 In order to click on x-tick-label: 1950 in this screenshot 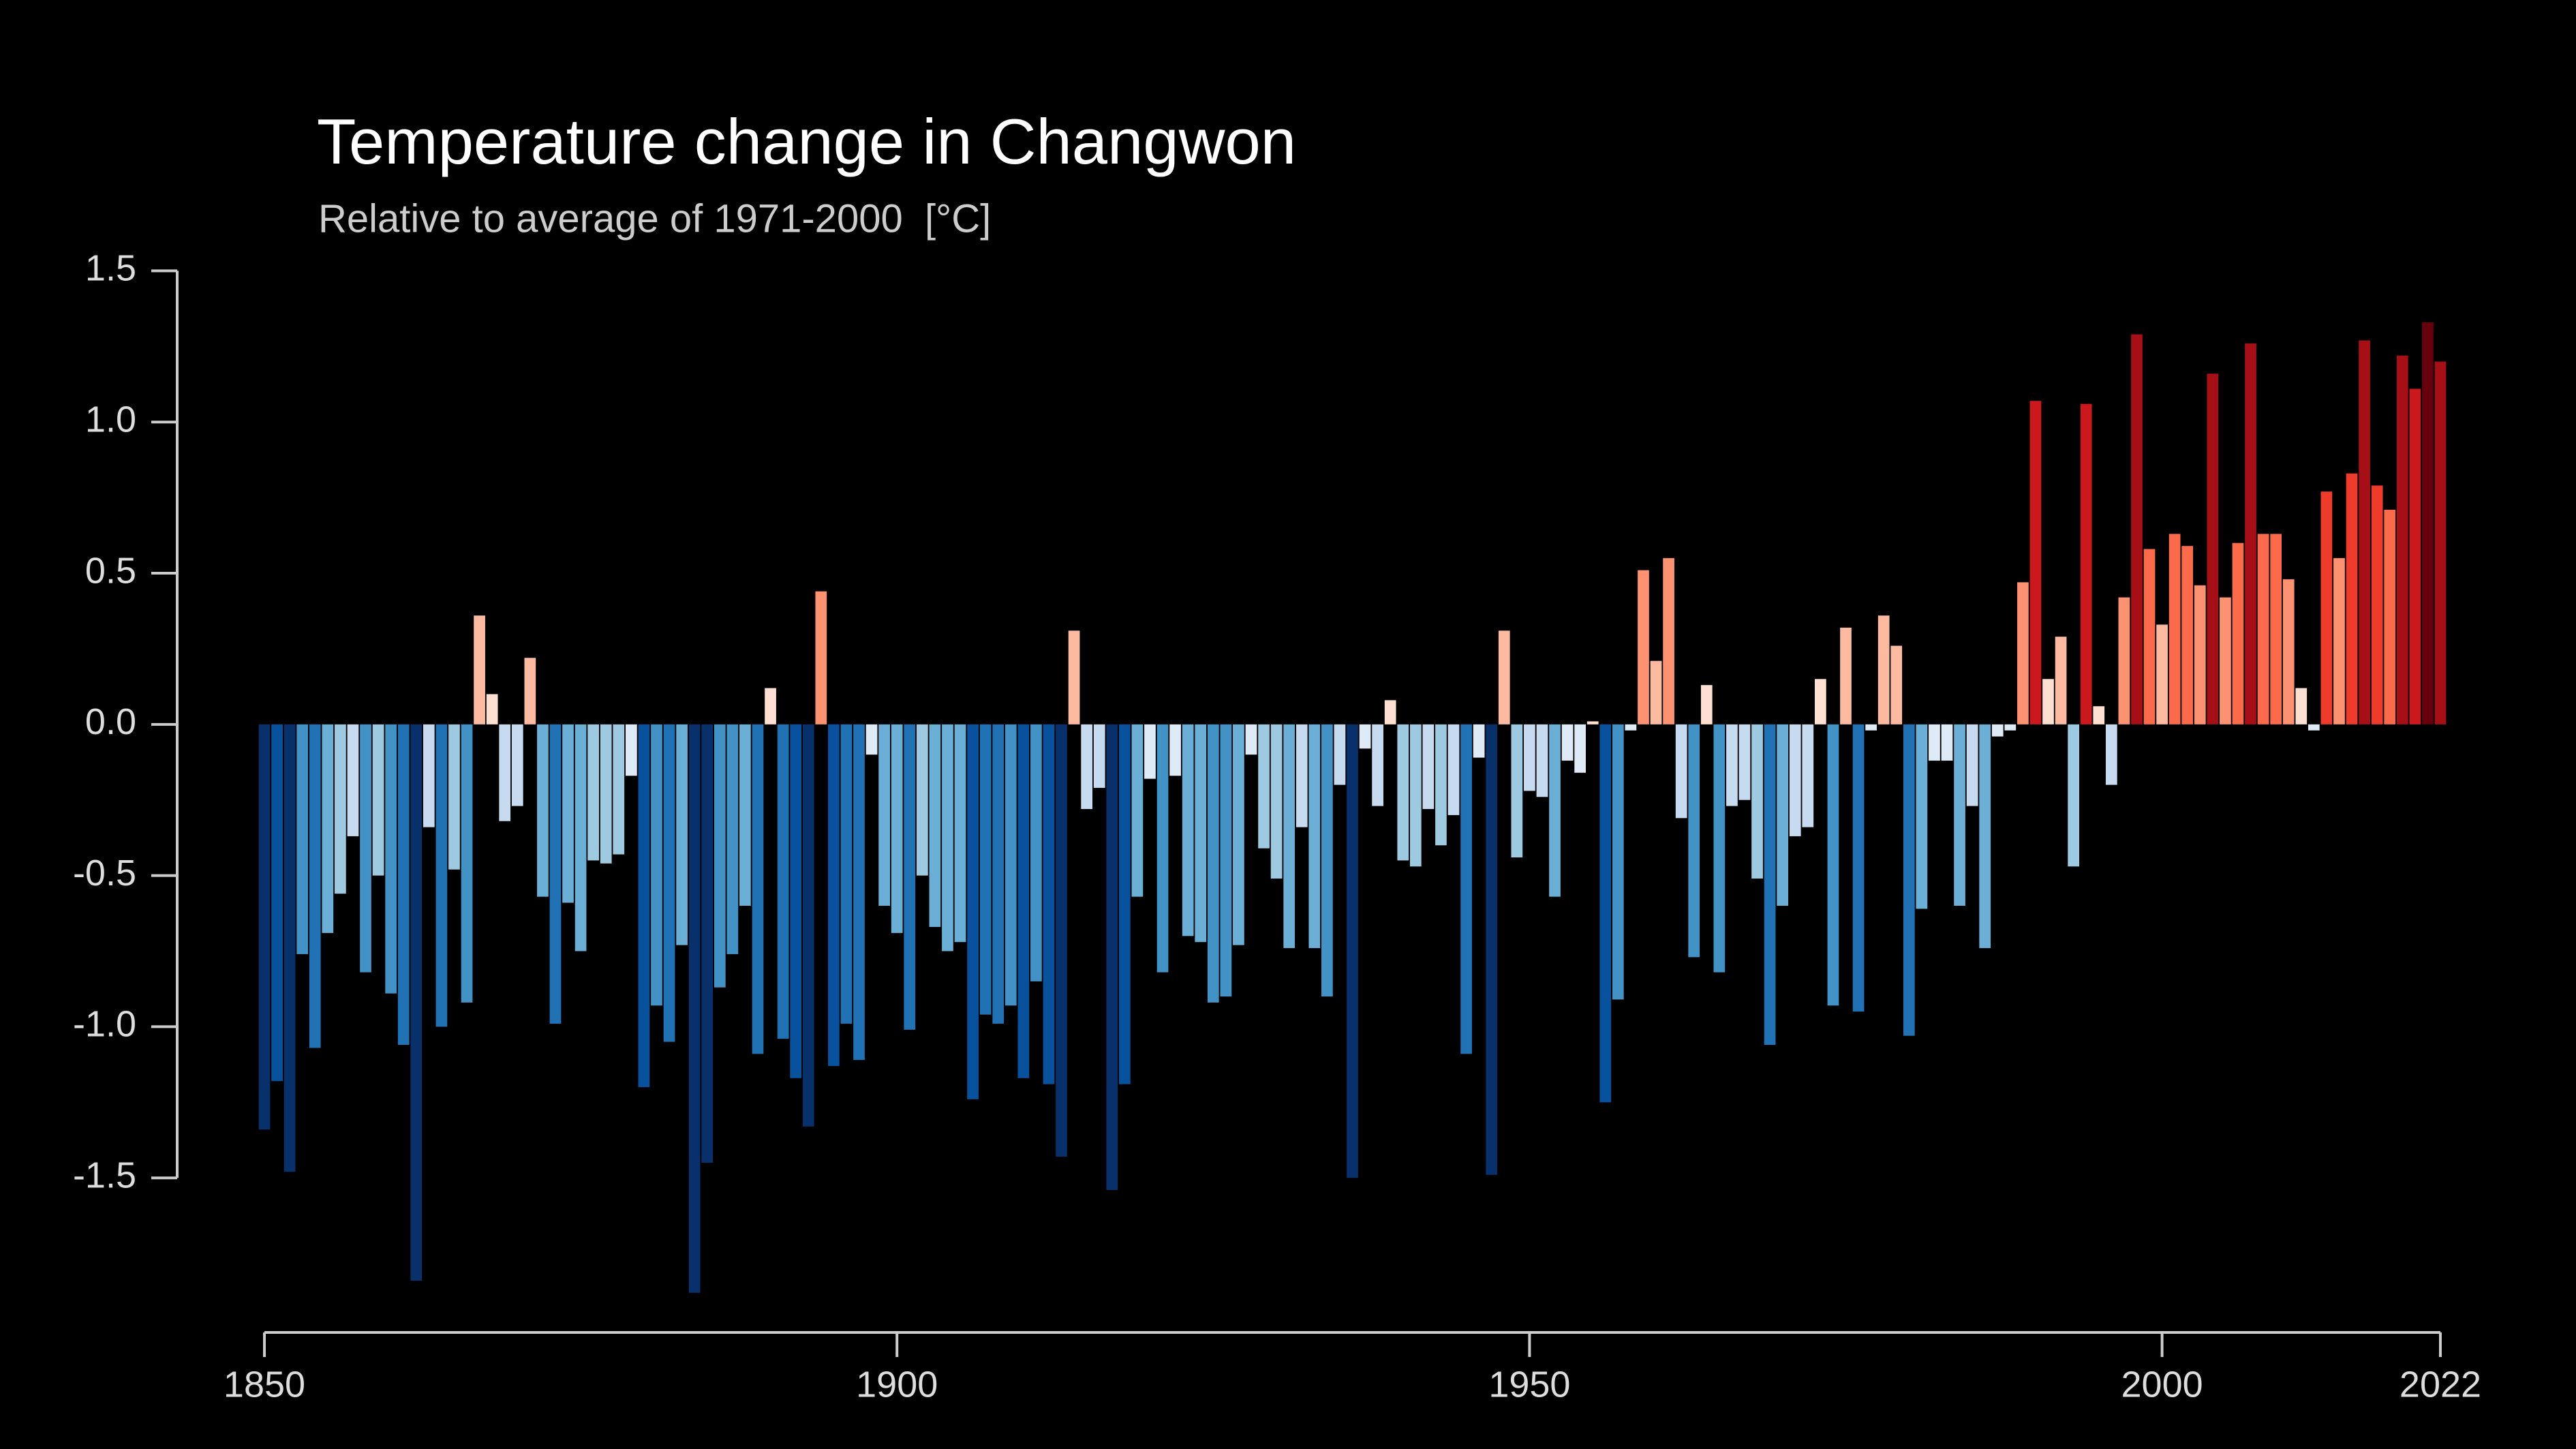, I will do `click(1529, 1384)`.